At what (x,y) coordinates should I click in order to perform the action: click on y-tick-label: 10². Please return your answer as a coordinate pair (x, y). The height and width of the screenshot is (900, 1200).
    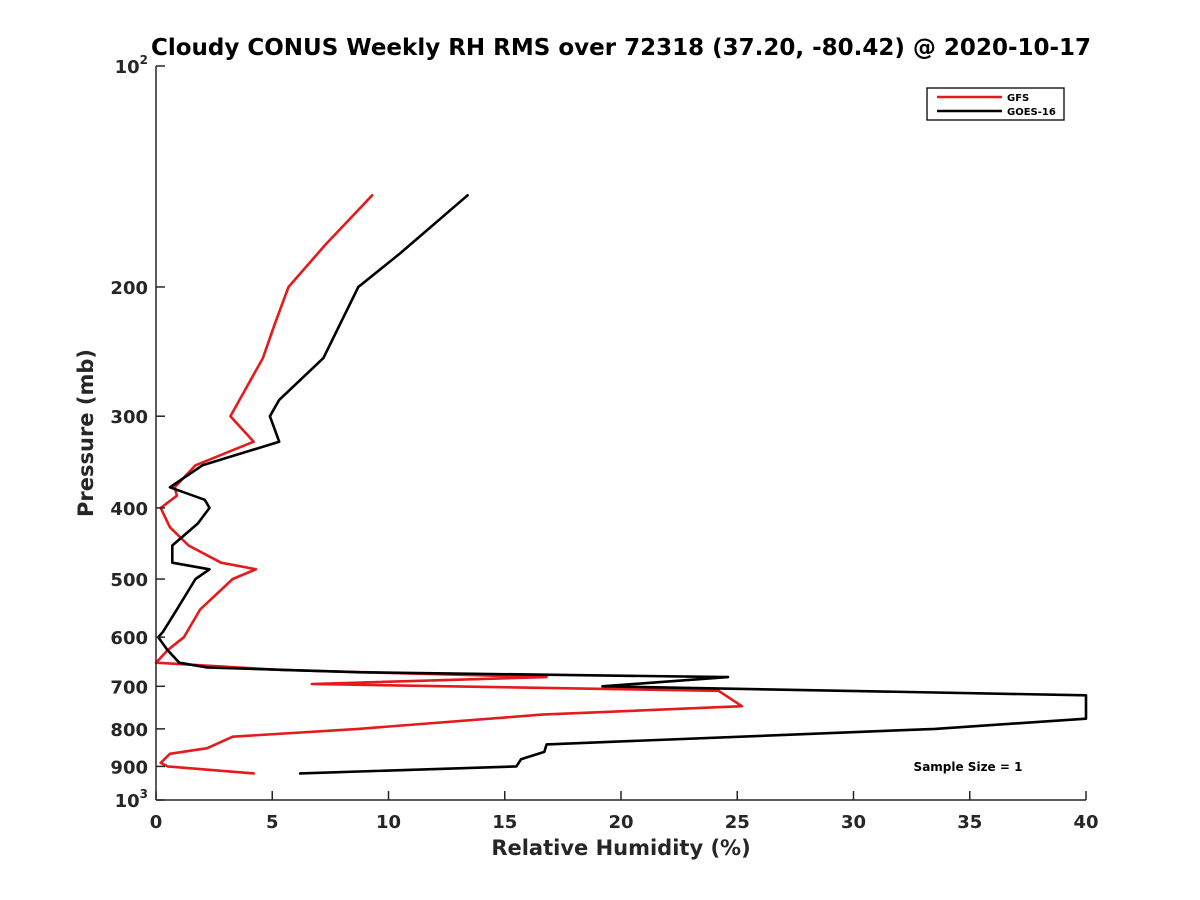
    Looking at the image, I should click on (131, 65).